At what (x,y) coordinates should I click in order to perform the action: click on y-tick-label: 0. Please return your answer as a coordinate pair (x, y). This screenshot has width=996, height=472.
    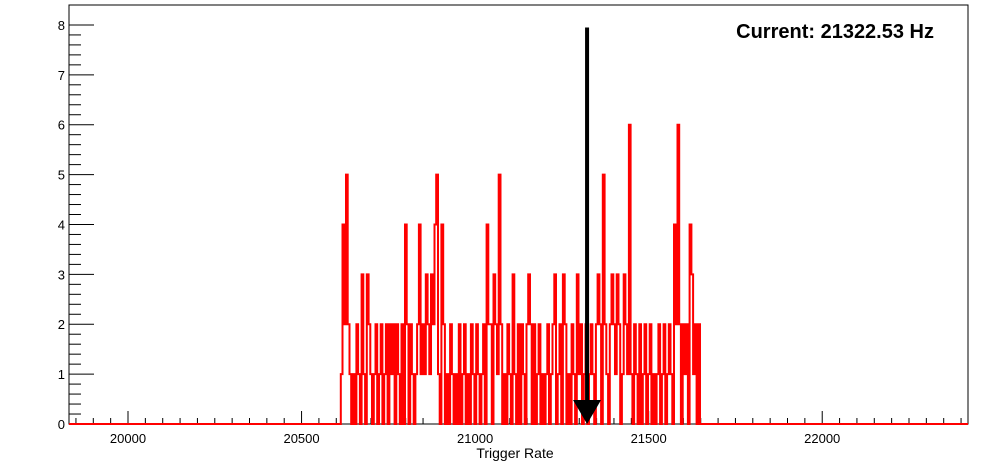
    Looking at the image, I should click on (61, 424).